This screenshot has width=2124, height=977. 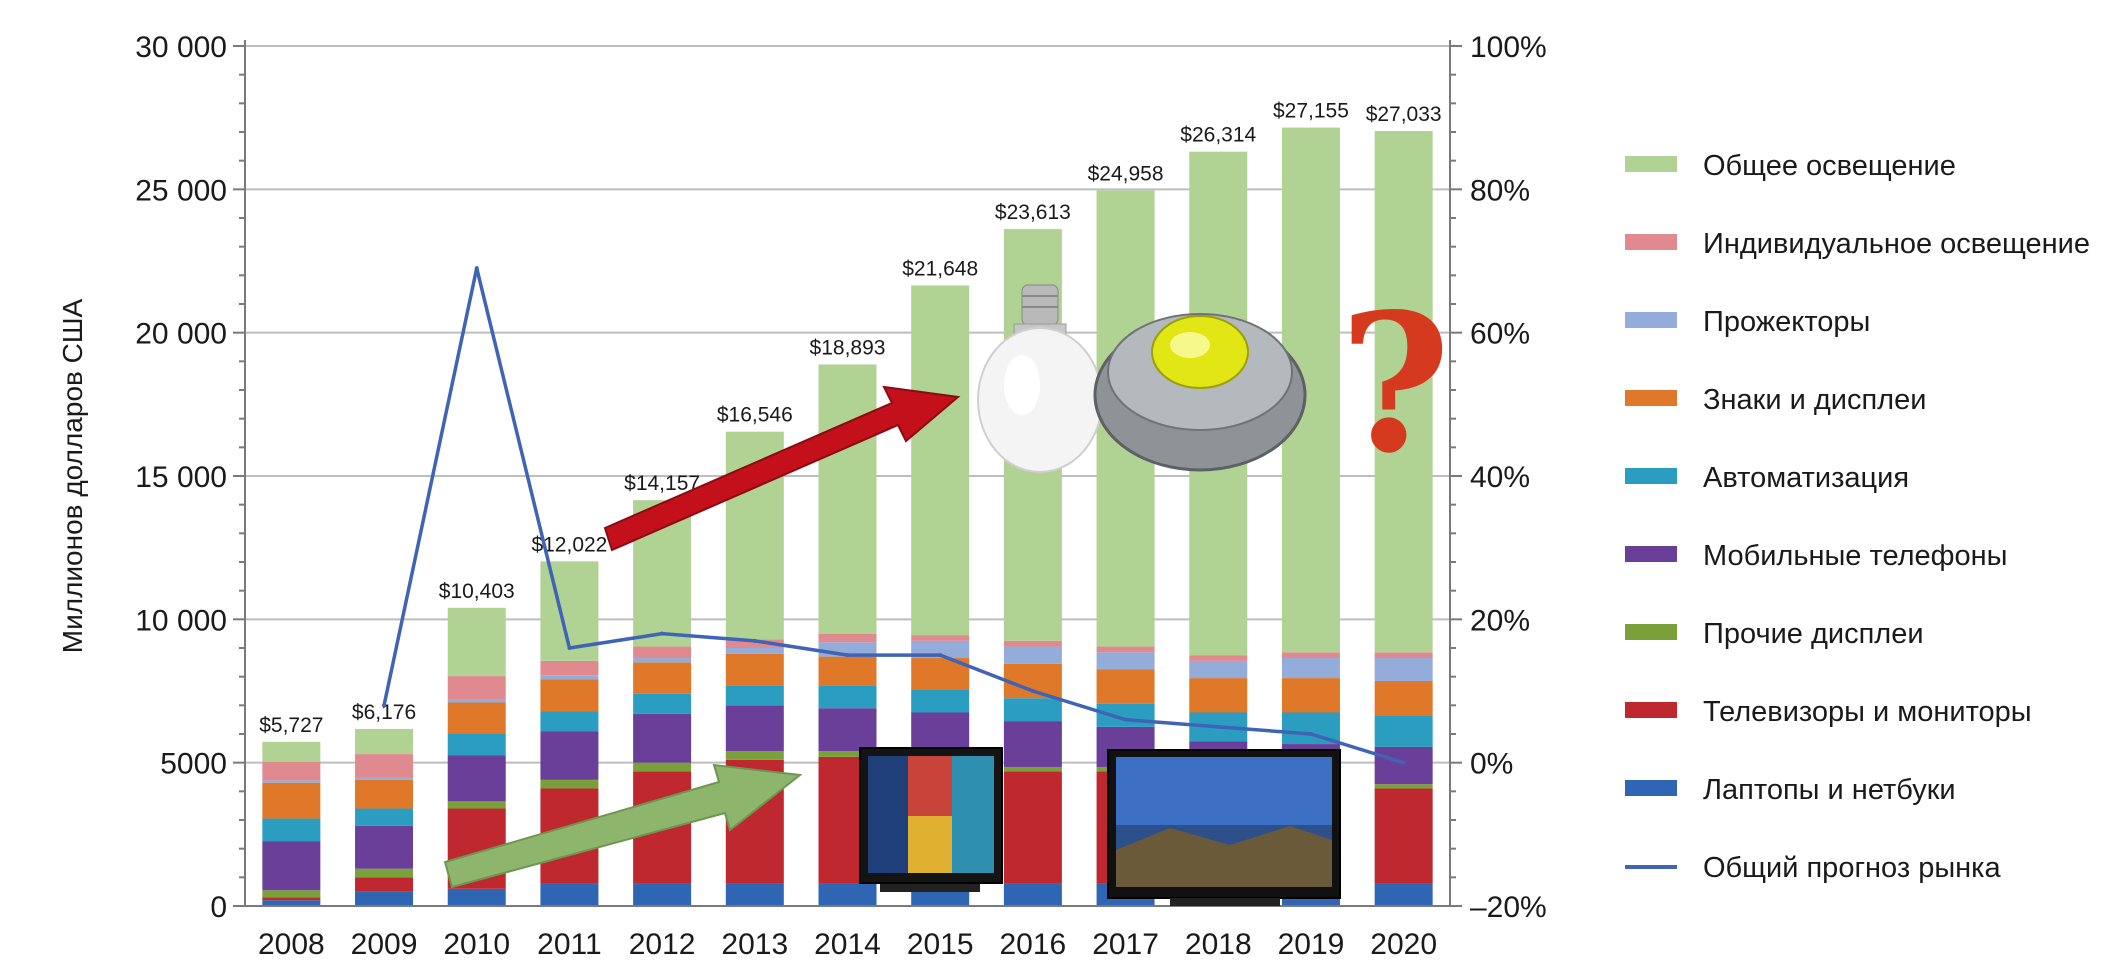 What do you see at coordinates (623, 826) in the screenshot?
I see `green-growth-arrow` at bounding box center [623, 826].